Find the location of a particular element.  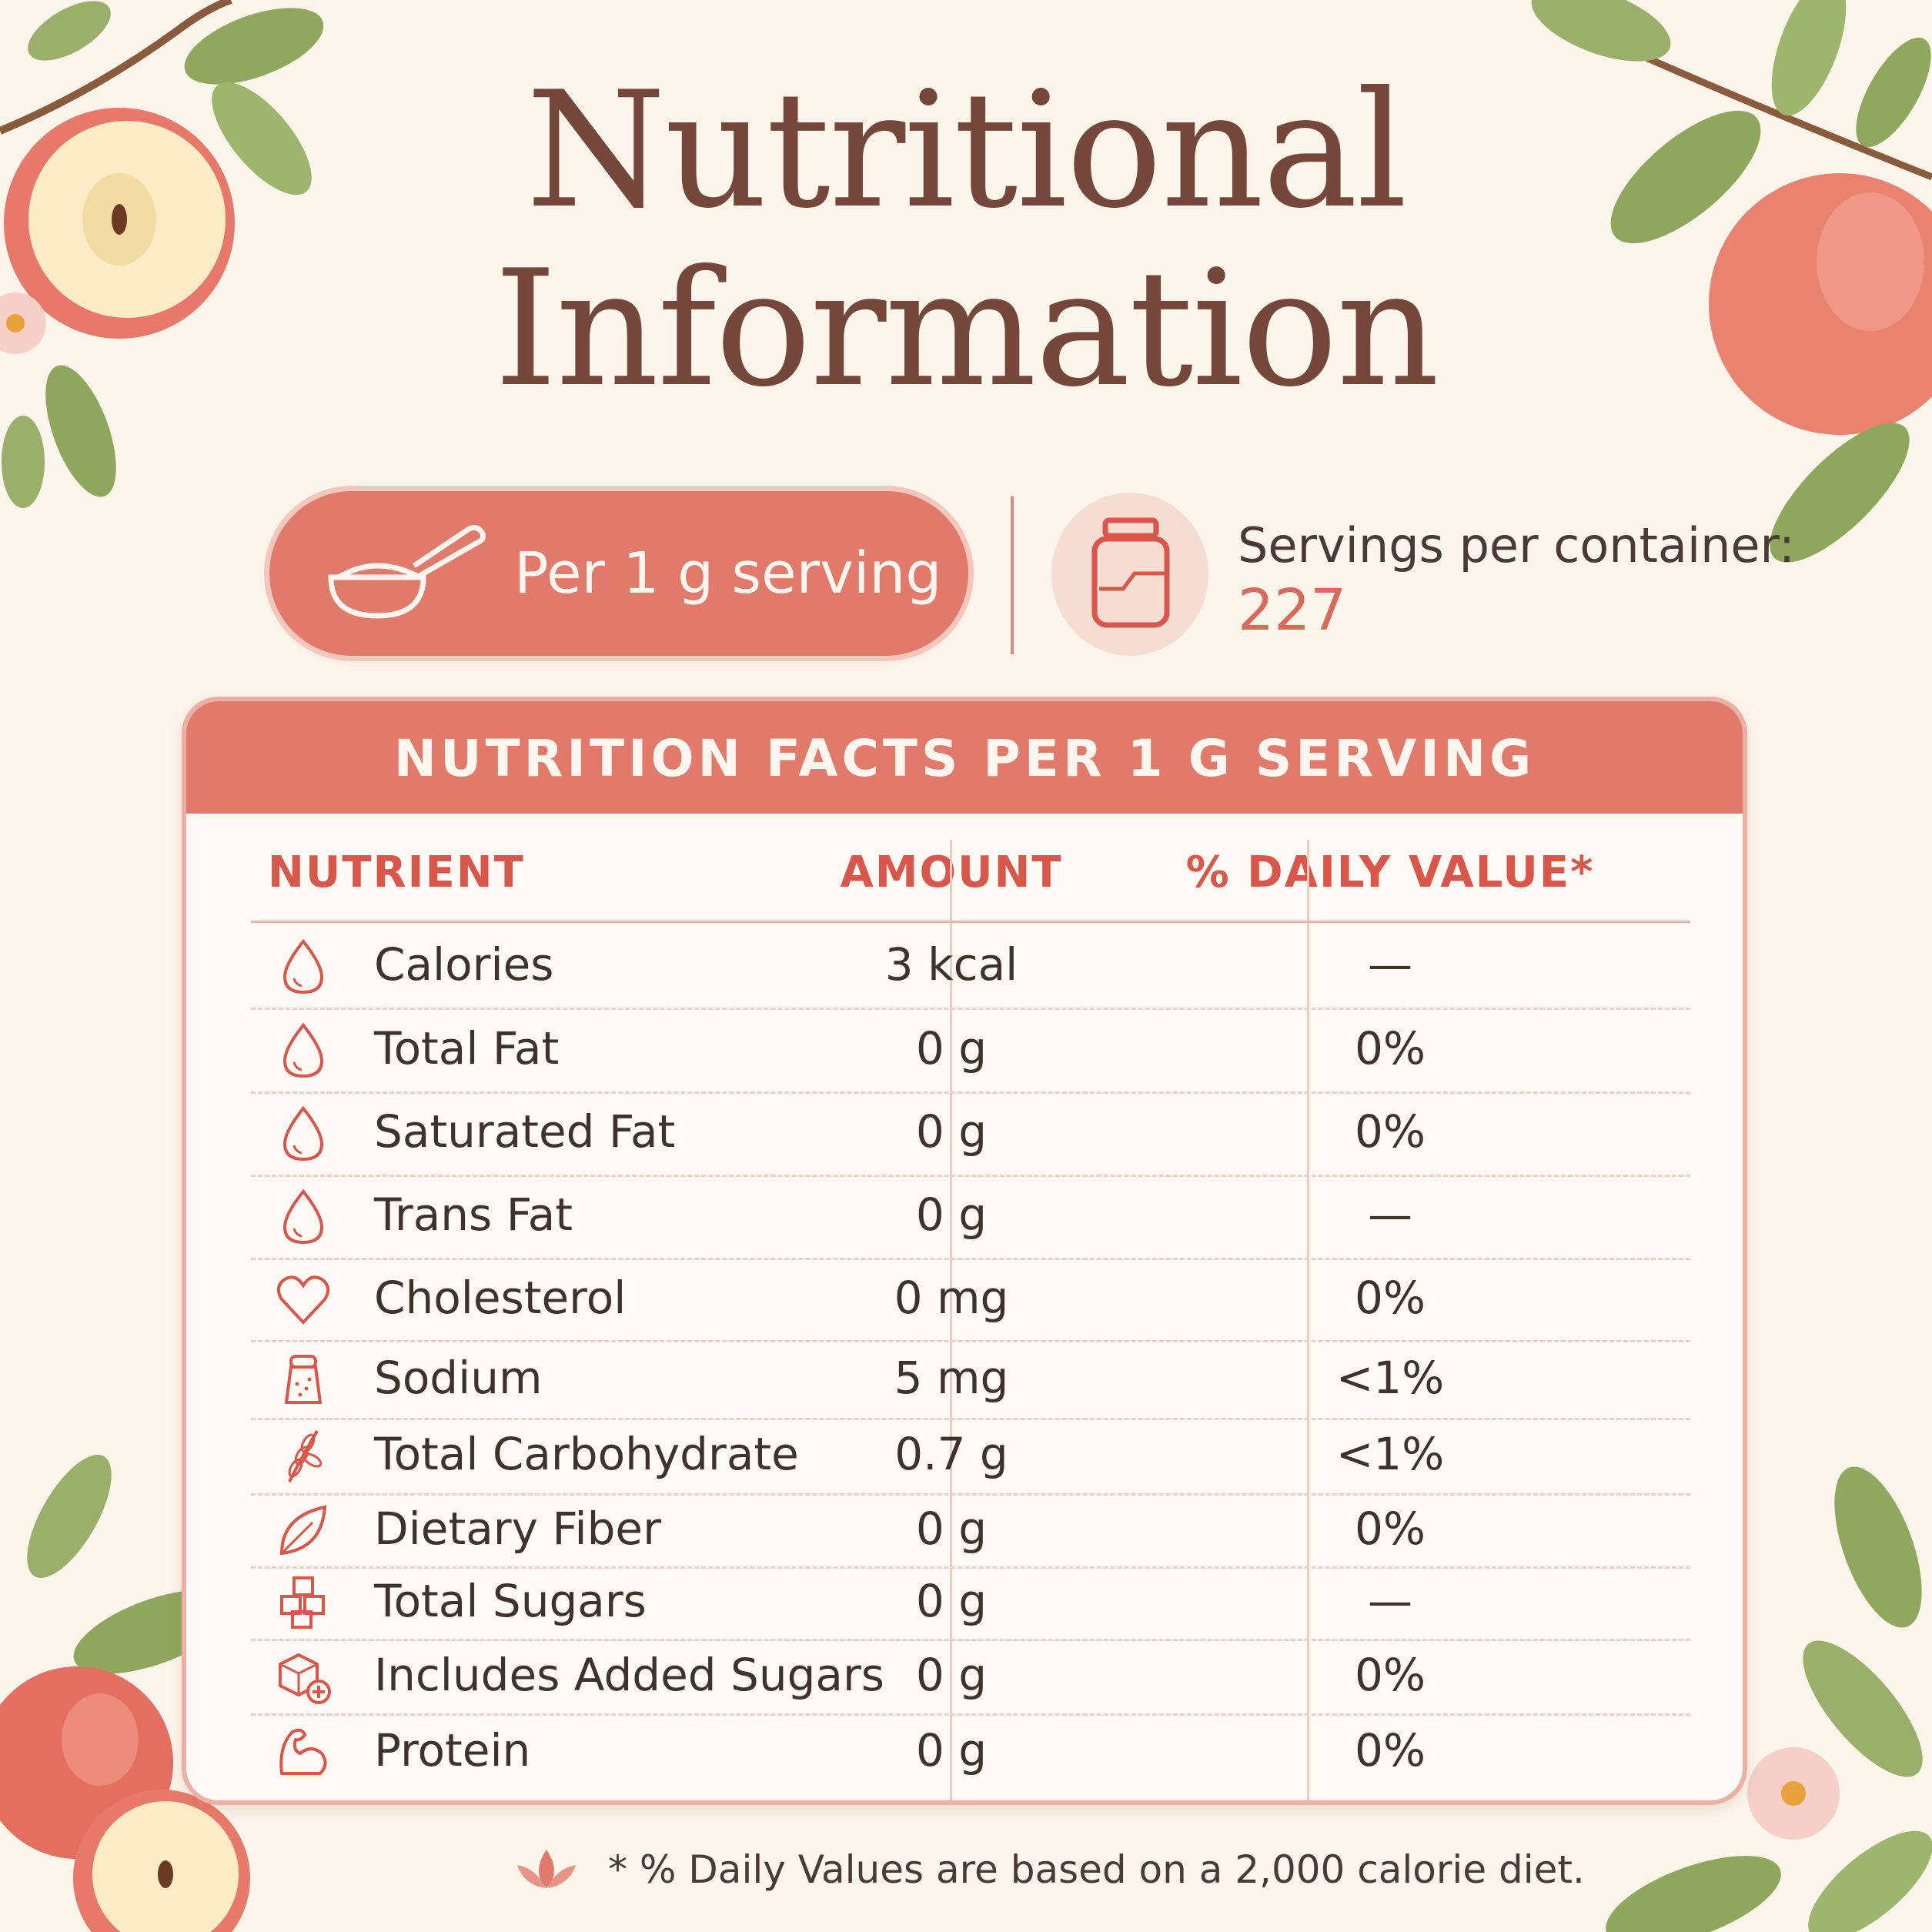

nutrient-name: Trans Fat is located at coordinates (473, 1214).